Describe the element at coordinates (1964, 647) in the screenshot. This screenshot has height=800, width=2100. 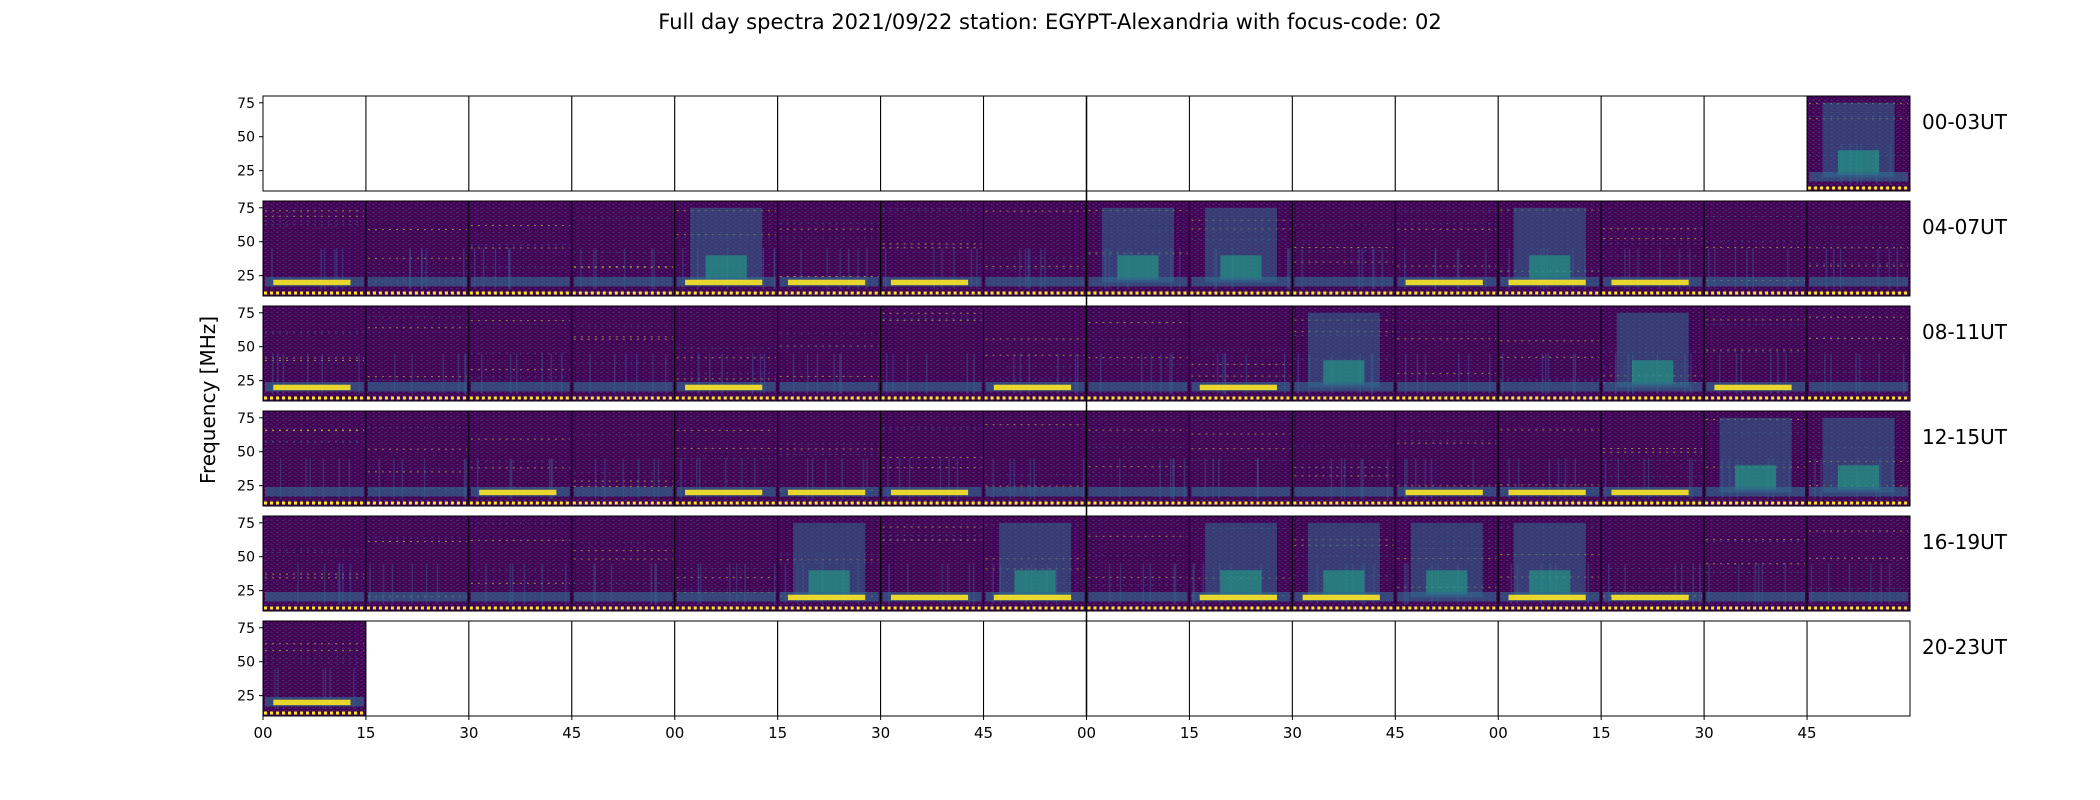
I see `row-label: 20-23UT` at that location.